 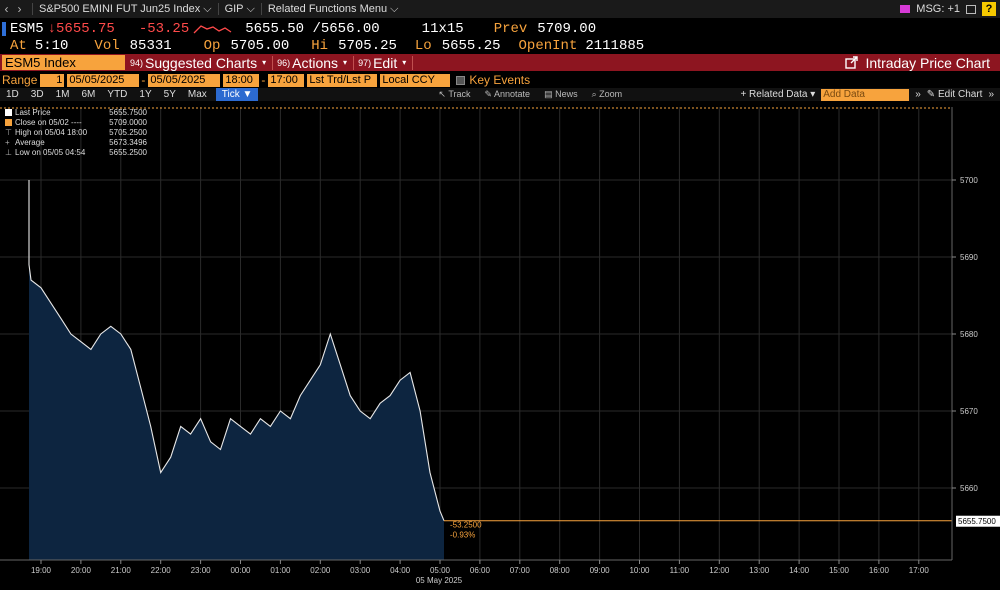 I want to click on tick-selector: Tick ▼, so click(x=237, y=94).